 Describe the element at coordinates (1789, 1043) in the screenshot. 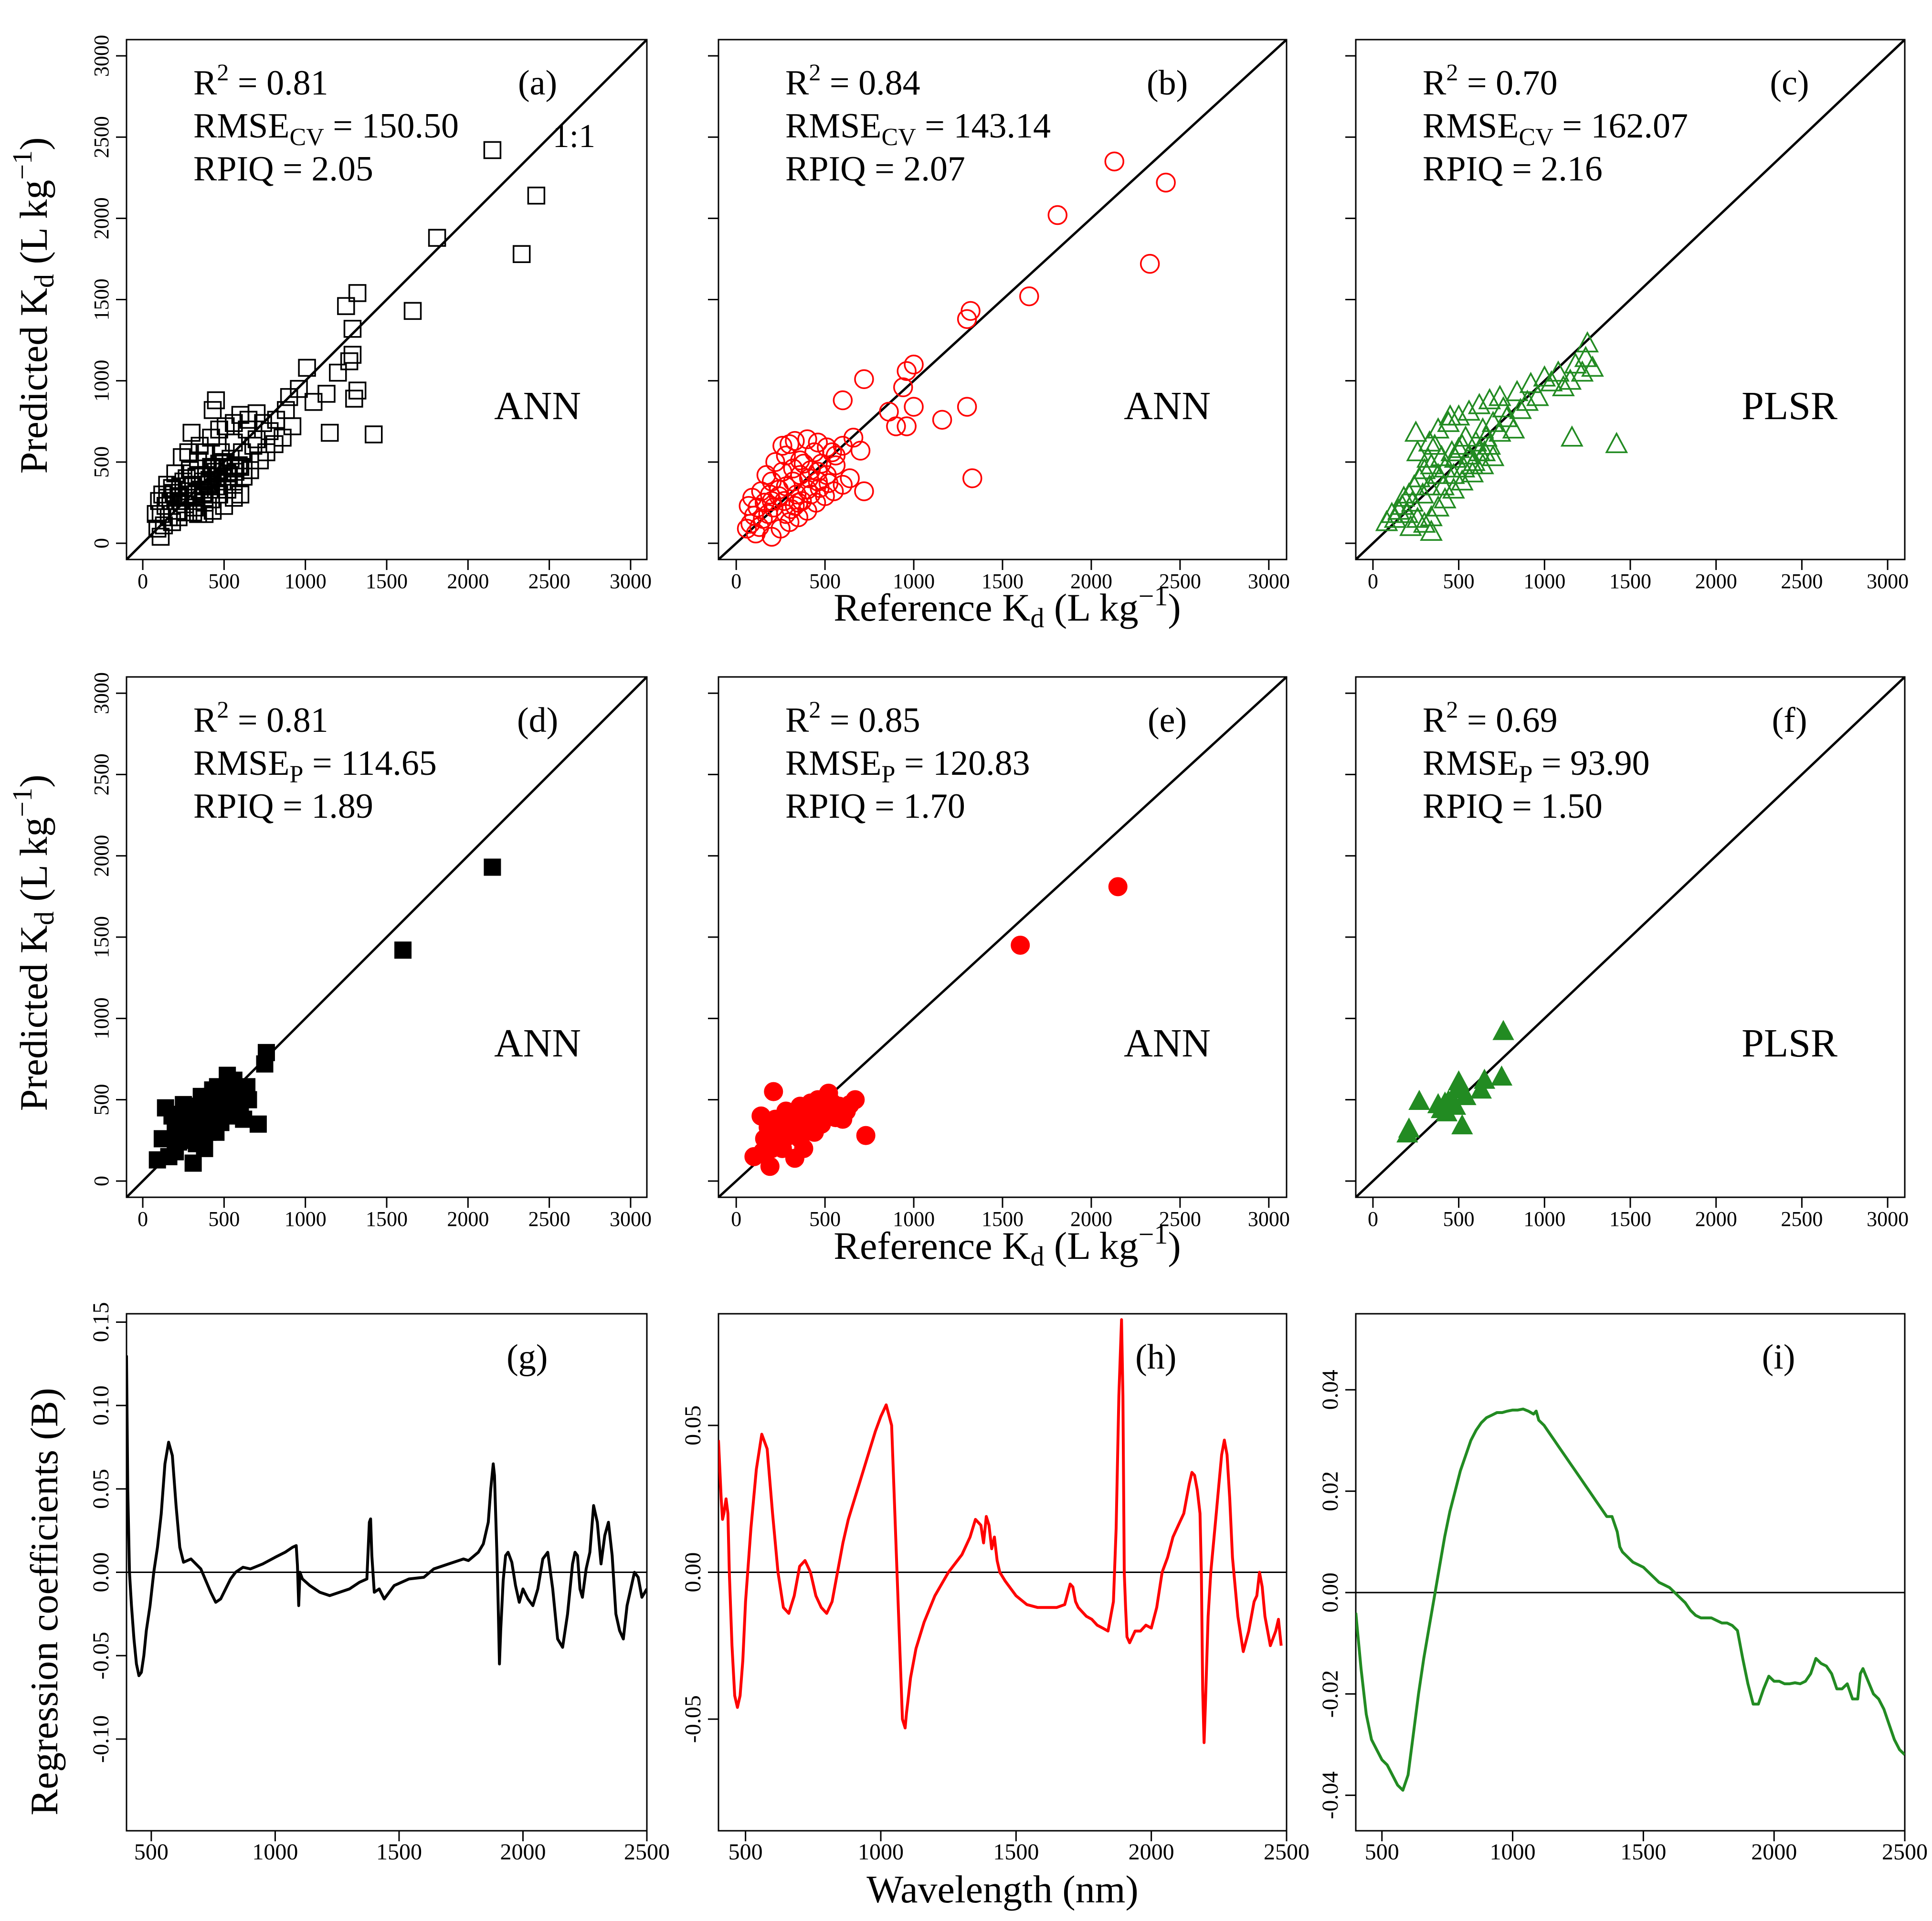

I see `model-label: PLSR` at that location.